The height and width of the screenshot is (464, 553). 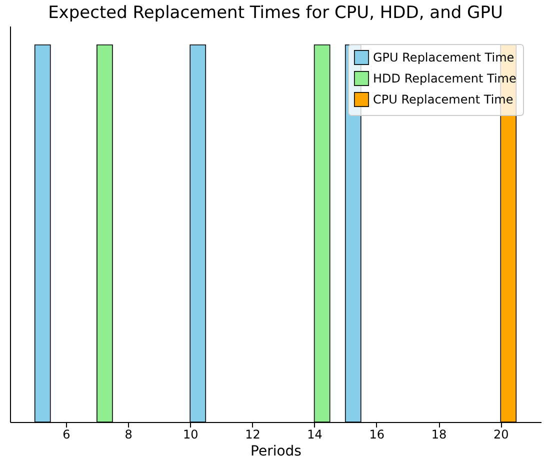 What do you see at coordinates (190, 435) in the screenshot?
I see `x-tick-label: 10` at bounding box center [190, 435].